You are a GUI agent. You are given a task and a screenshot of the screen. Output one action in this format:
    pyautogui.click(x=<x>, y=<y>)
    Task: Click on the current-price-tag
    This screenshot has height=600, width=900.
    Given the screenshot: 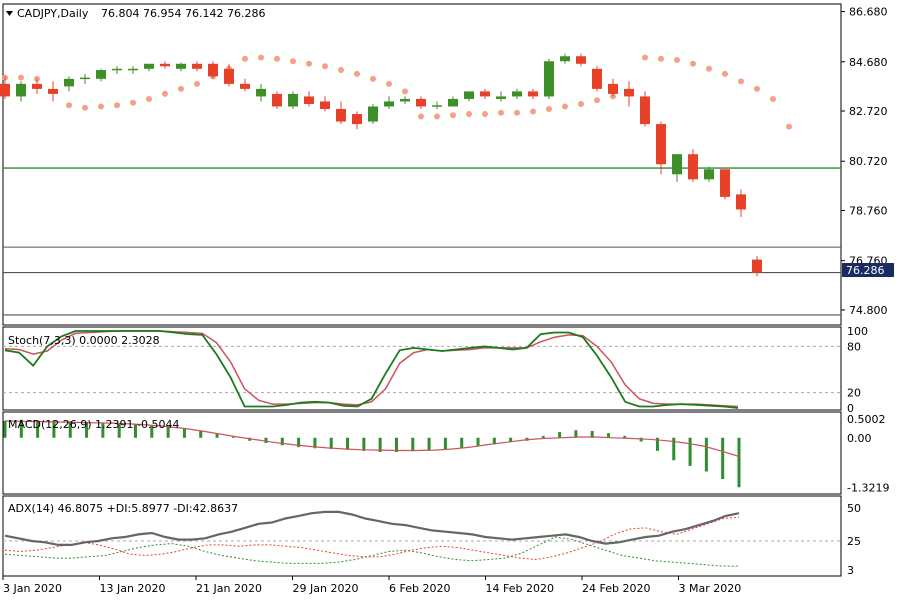 What is the action you would take?
    pyautogui.click(x=868, y=270)
    